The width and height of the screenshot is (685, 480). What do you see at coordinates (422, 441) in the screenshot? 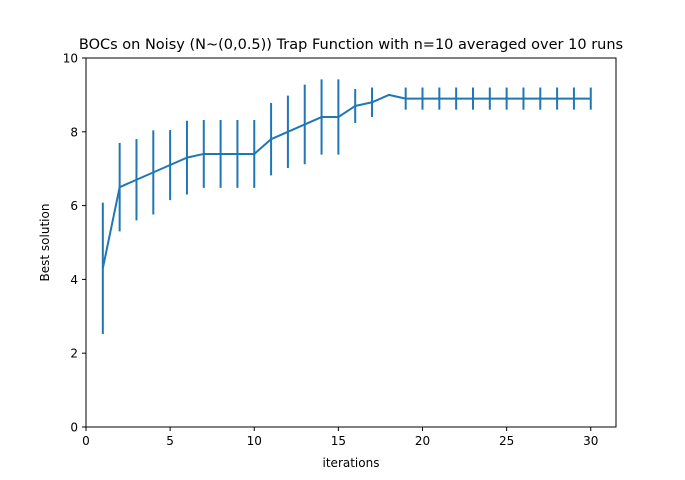
I see `x-tick-label: 20` at bounding box center [422, 441].